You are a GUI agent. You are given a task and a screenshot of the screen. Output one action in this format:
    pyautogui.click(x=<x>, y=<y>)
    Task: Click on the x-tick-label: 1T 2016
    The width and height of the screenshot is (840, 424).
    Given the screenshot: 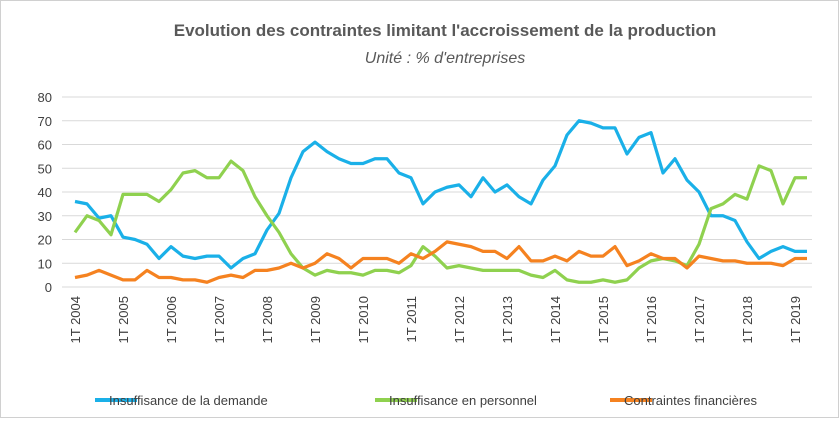 What is the action you would take?
    pyautogui.click(x=651, y=319)
    